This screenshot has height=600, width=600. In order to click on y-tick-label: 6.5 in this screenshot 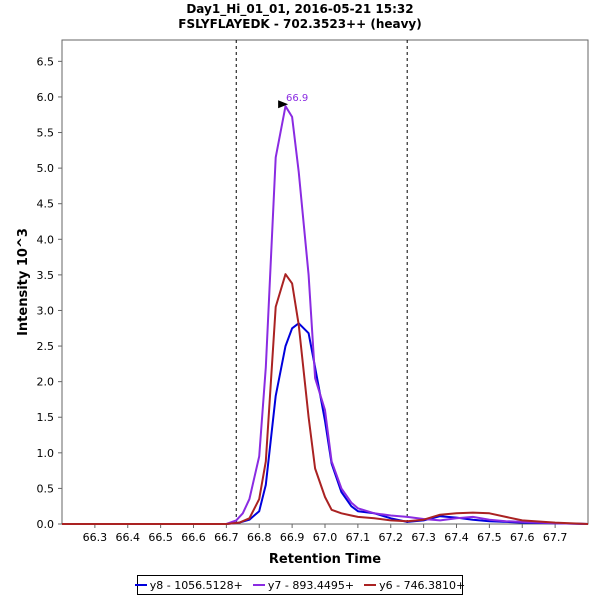, I will do `click(46, 61)`.